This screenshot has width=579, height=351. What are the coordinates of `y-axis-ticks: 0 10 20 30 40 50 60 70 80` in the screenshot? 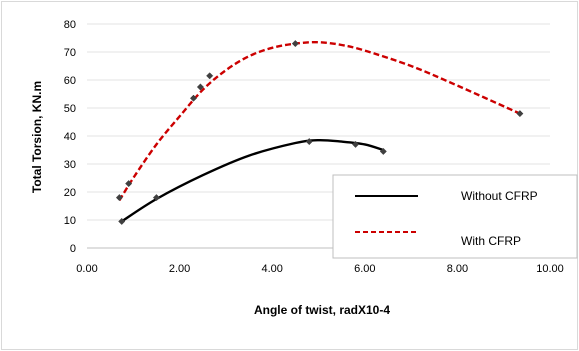 It's located at (70, 137).